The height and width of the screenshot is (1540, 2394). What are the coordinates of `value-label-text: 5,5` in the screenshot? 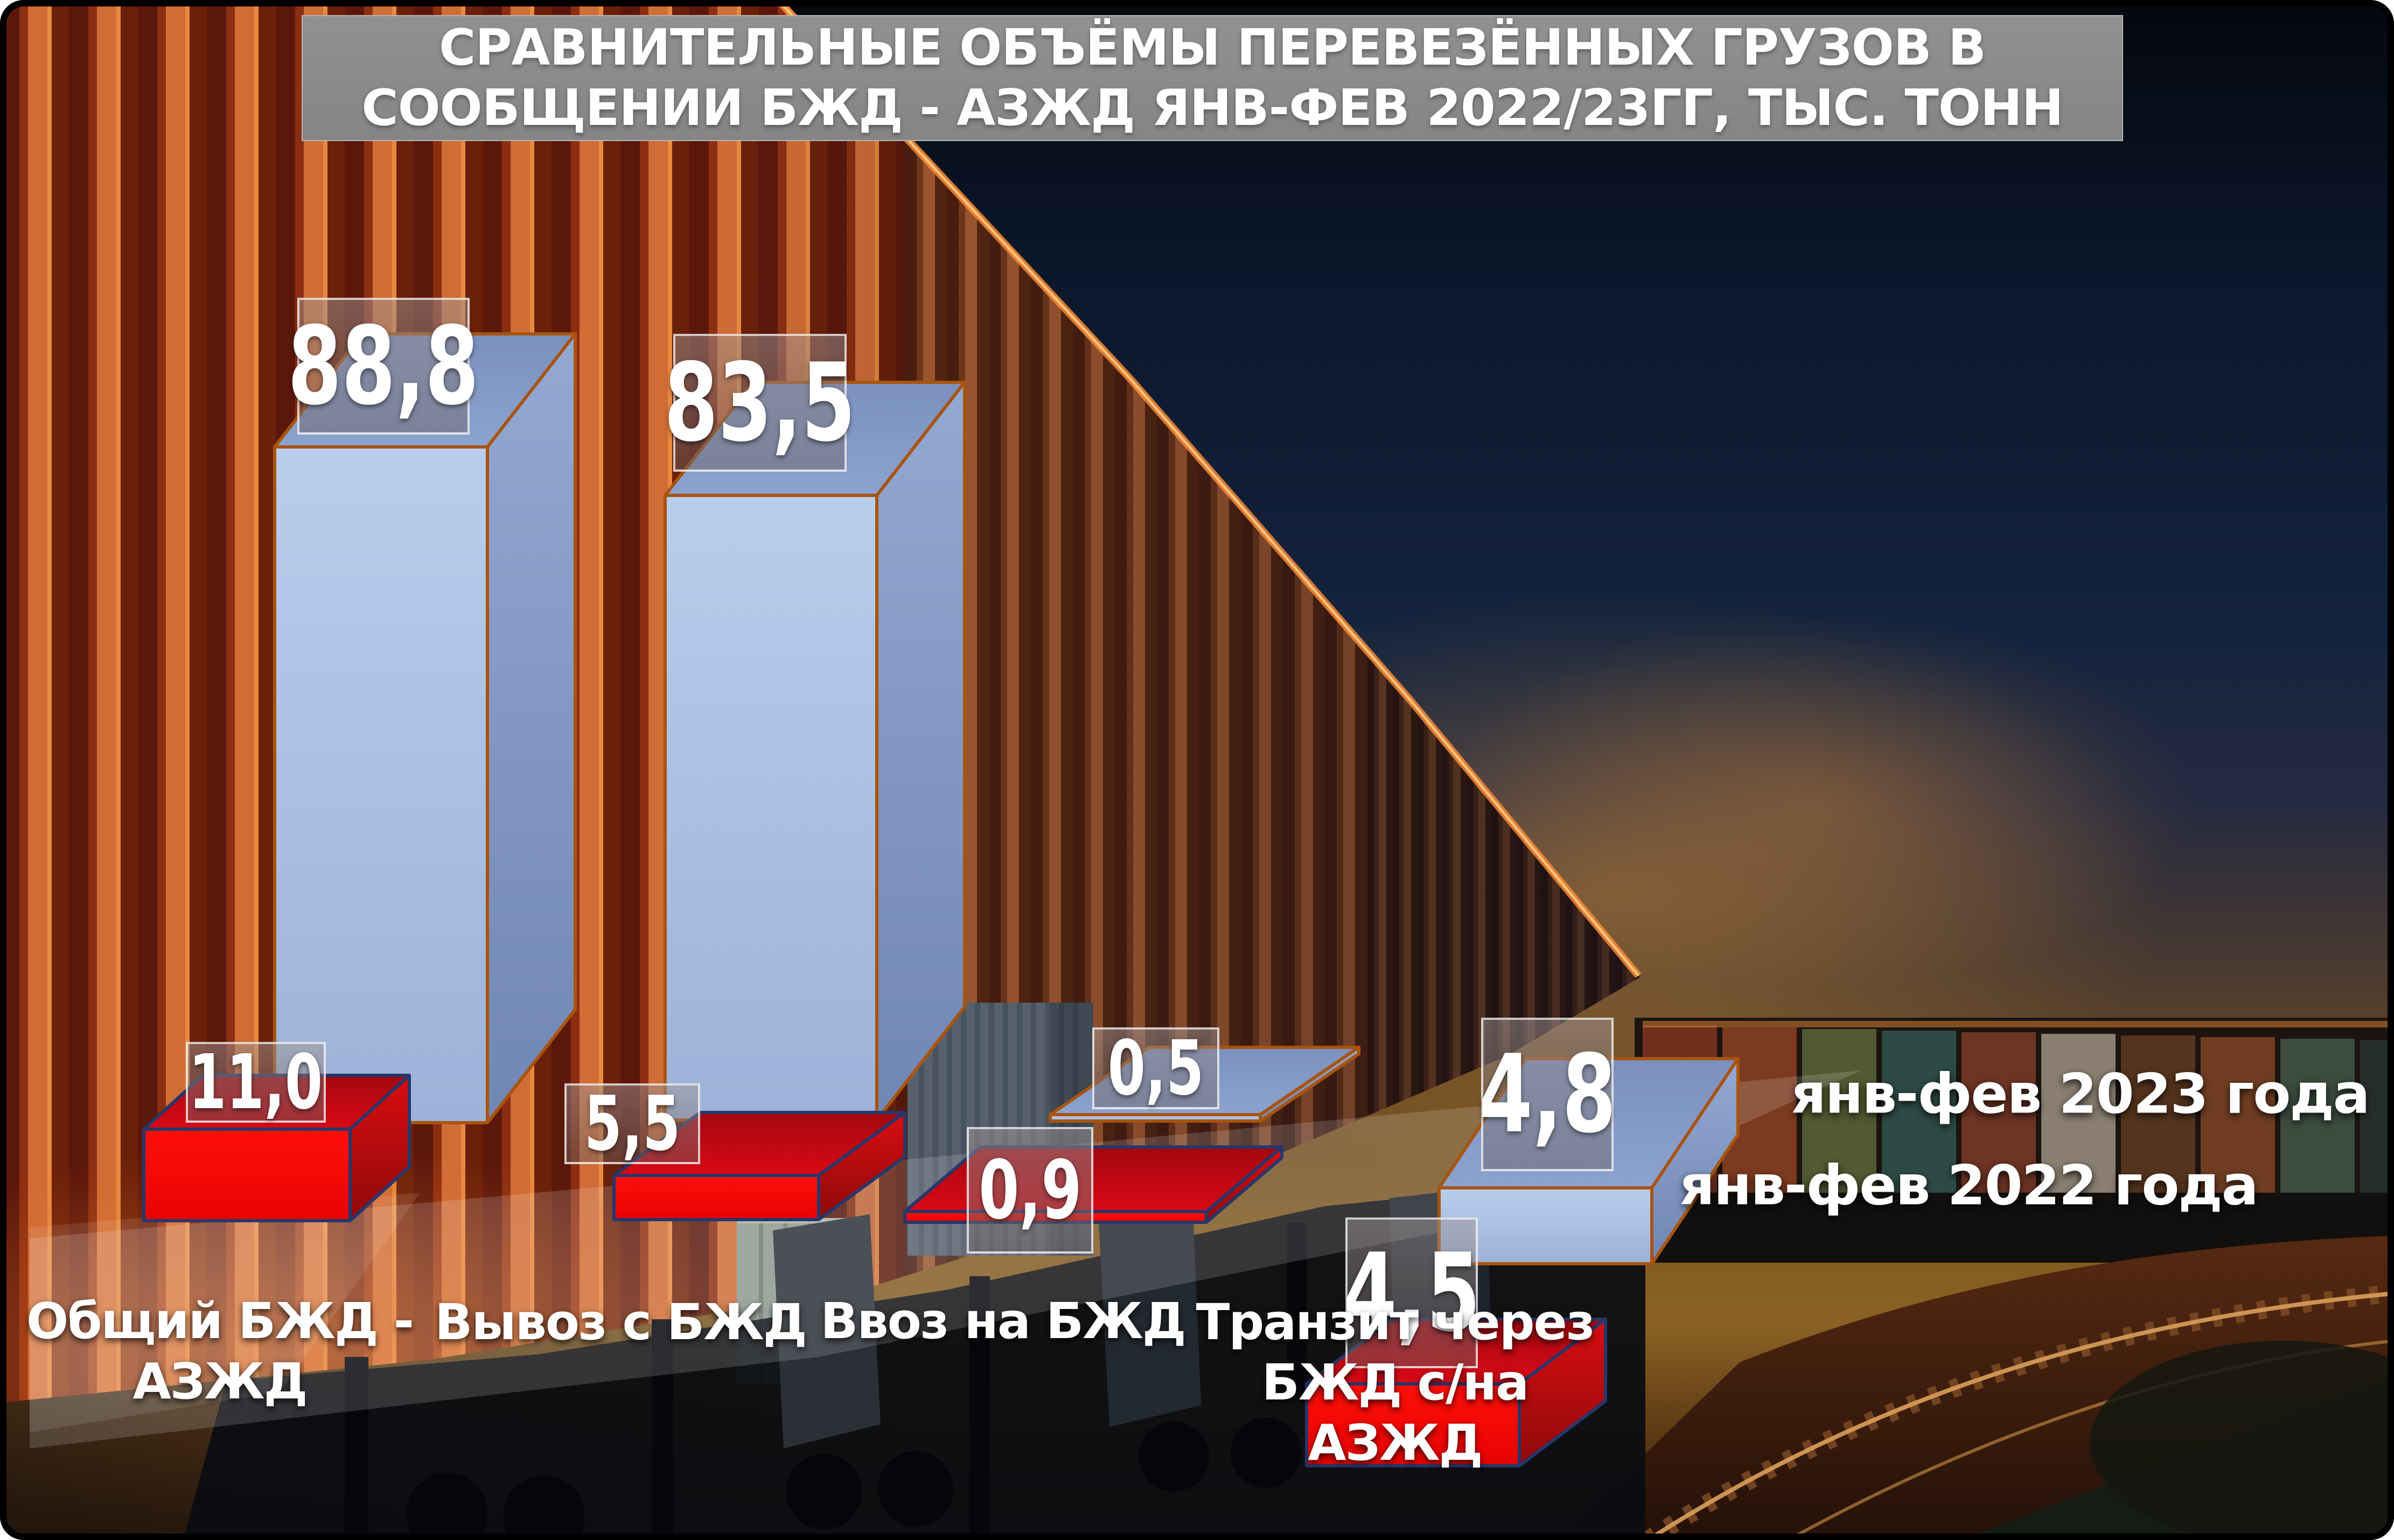 It's located at (632, 1124).